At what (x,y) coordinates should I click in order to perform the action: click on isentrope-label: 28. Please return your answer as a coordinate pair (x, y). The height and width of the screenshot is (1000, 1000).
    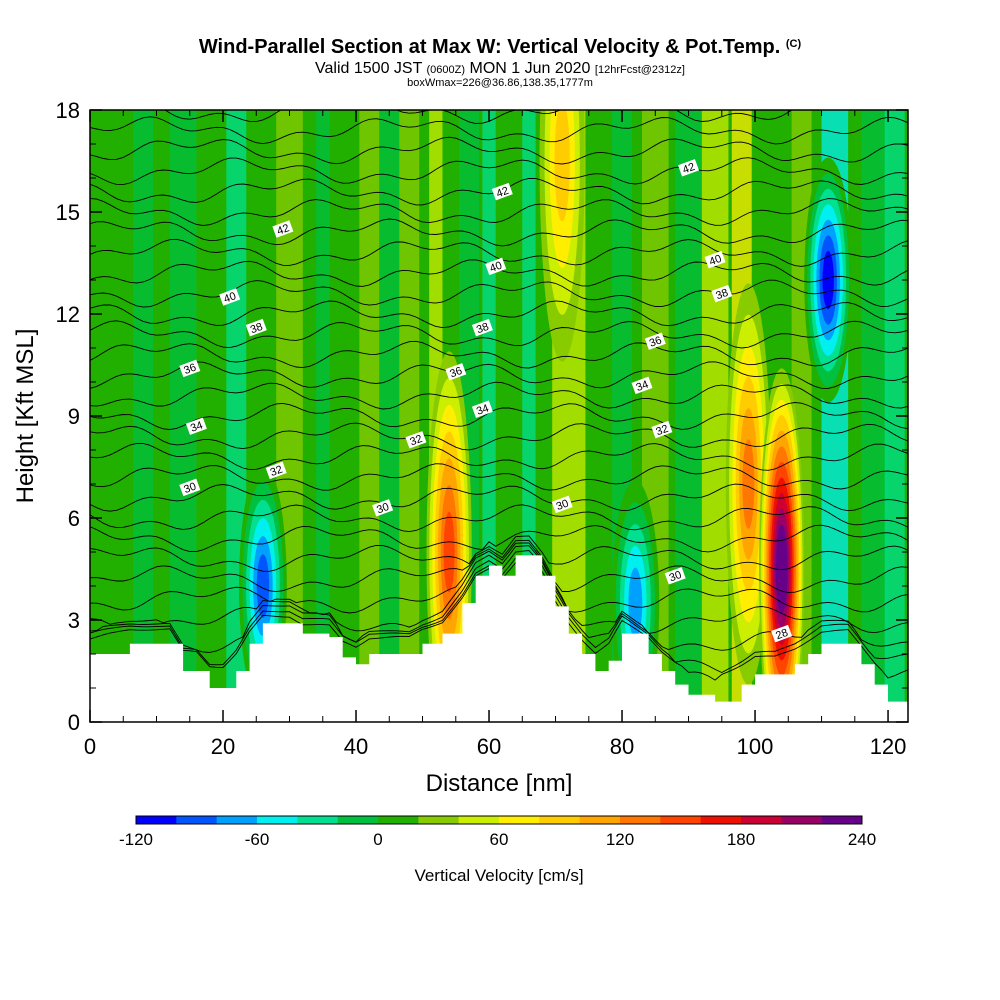
    Looking at the image, I should click on (782, 633).